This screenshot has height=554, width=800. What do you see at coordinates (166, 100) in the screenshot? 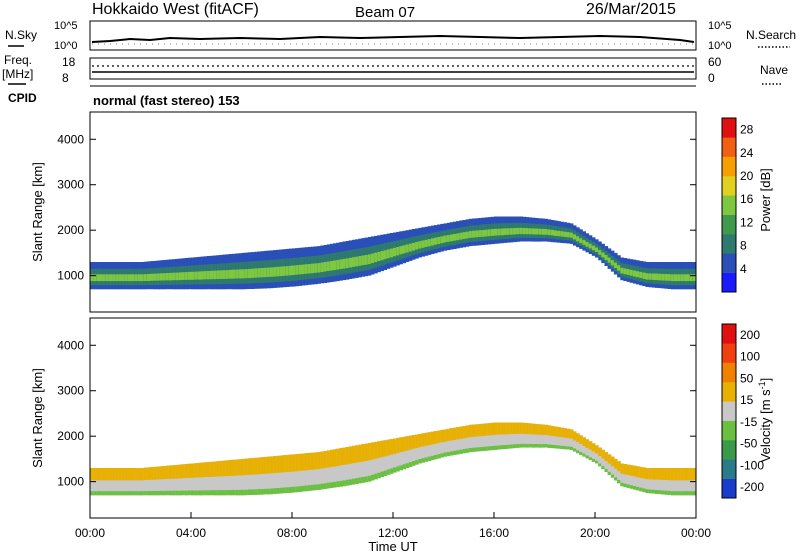
I see `cpid-text: normal (fast stereo) 153` at bounding box center [166, 100].